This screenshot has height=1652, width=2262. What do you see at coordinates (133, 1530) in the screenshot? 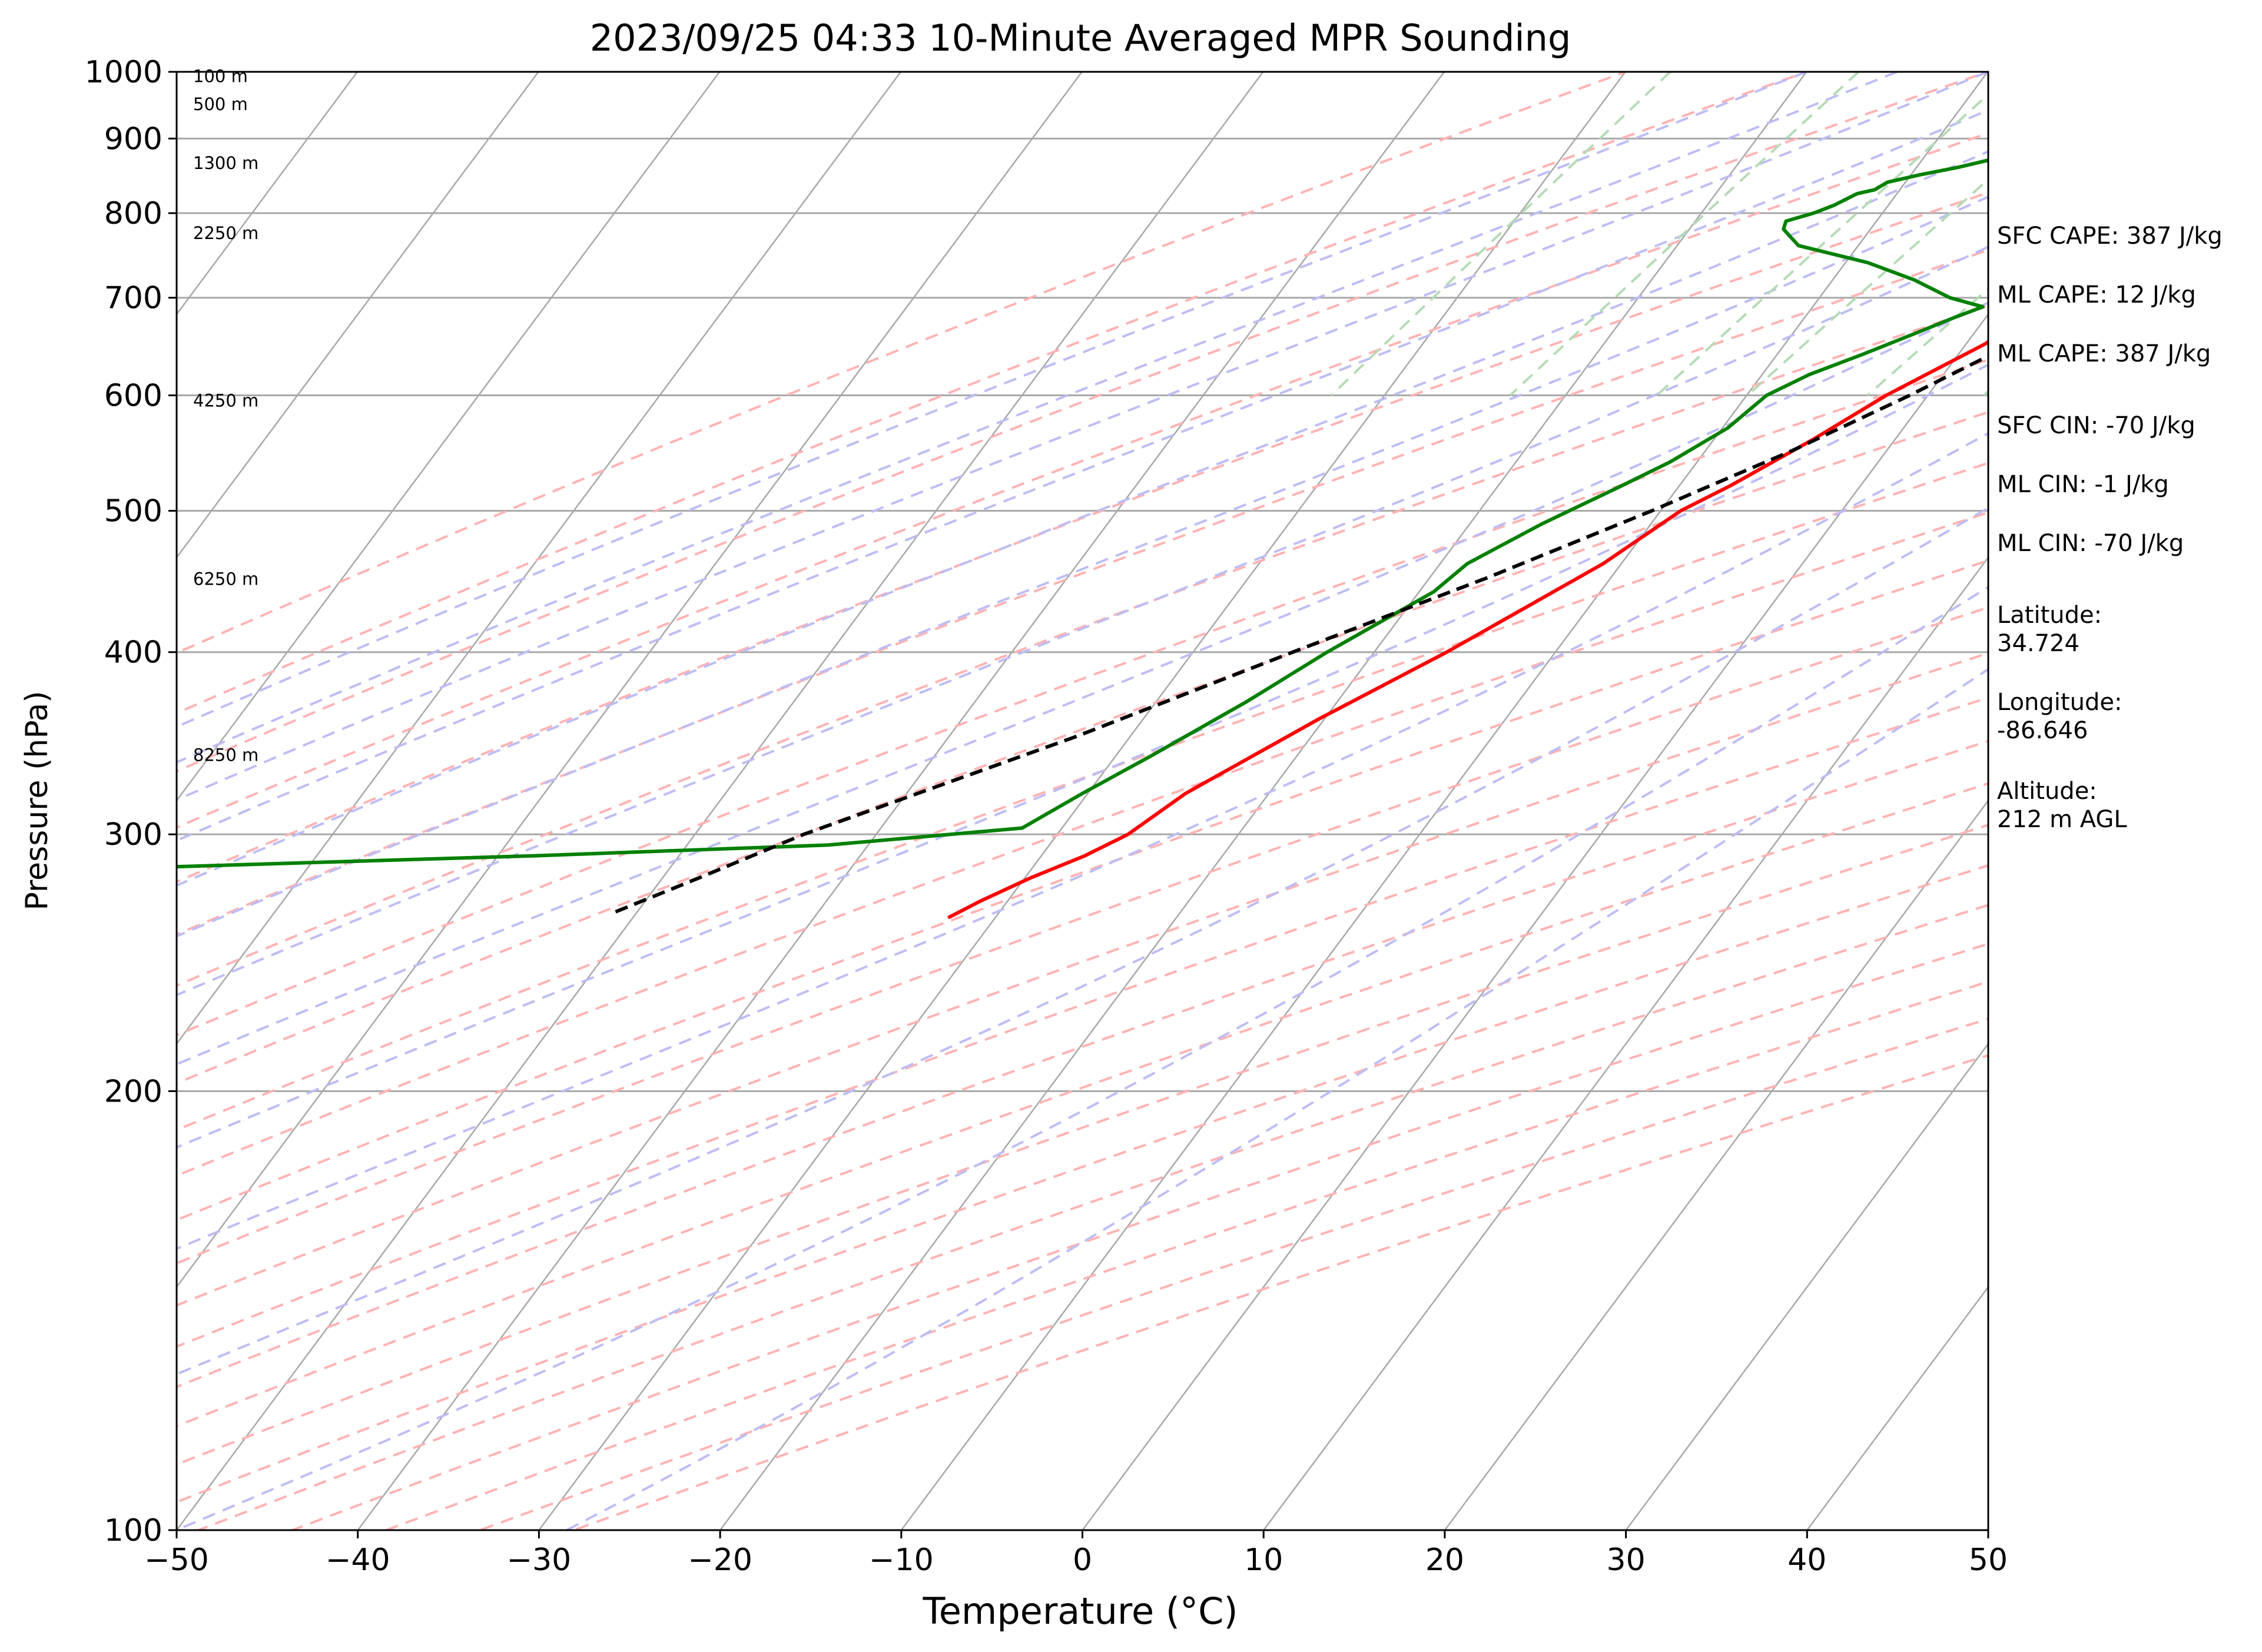
I see `y-tick-label: 100` at bounding box center [133, 1530].